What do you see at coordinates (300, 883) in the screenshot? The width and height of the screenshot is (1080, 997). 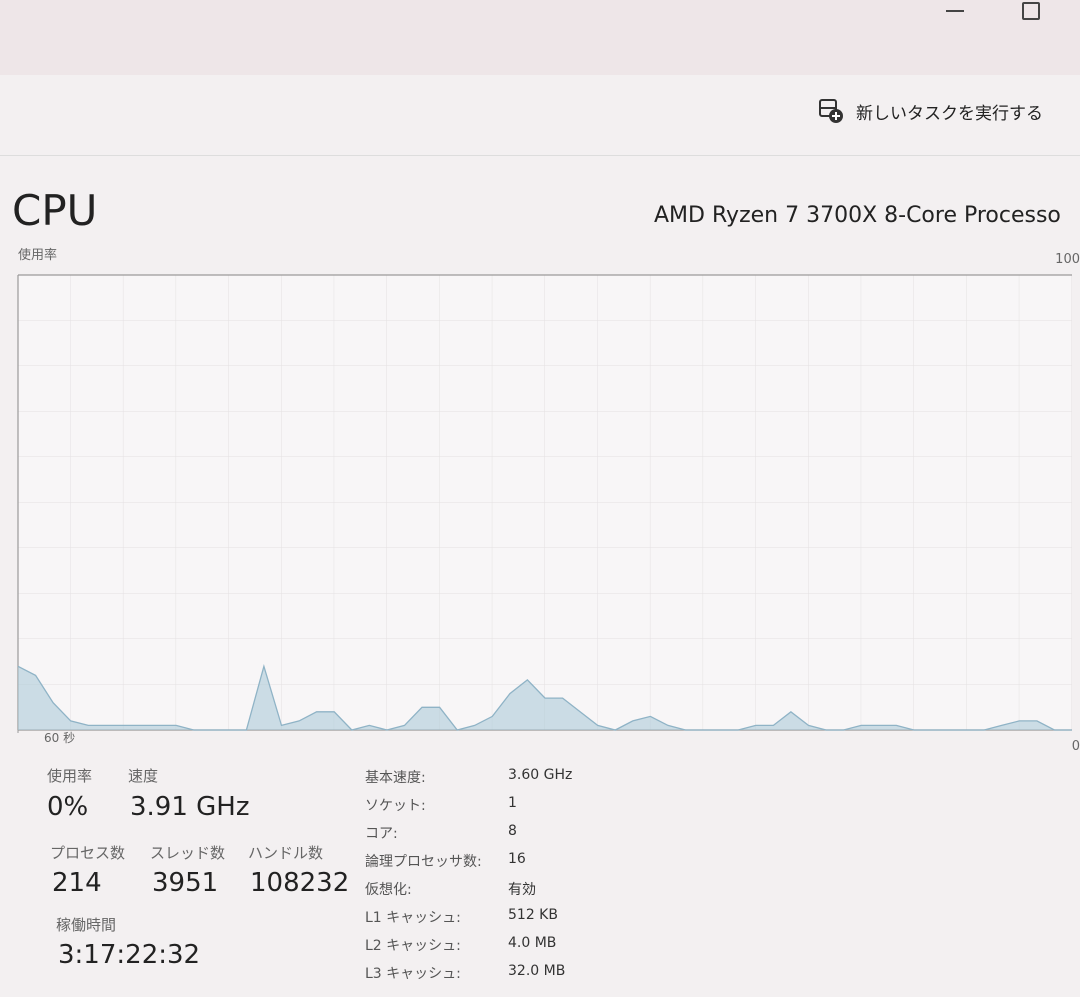 I see `stat-value: 108232` at bounding box center [300, 883].